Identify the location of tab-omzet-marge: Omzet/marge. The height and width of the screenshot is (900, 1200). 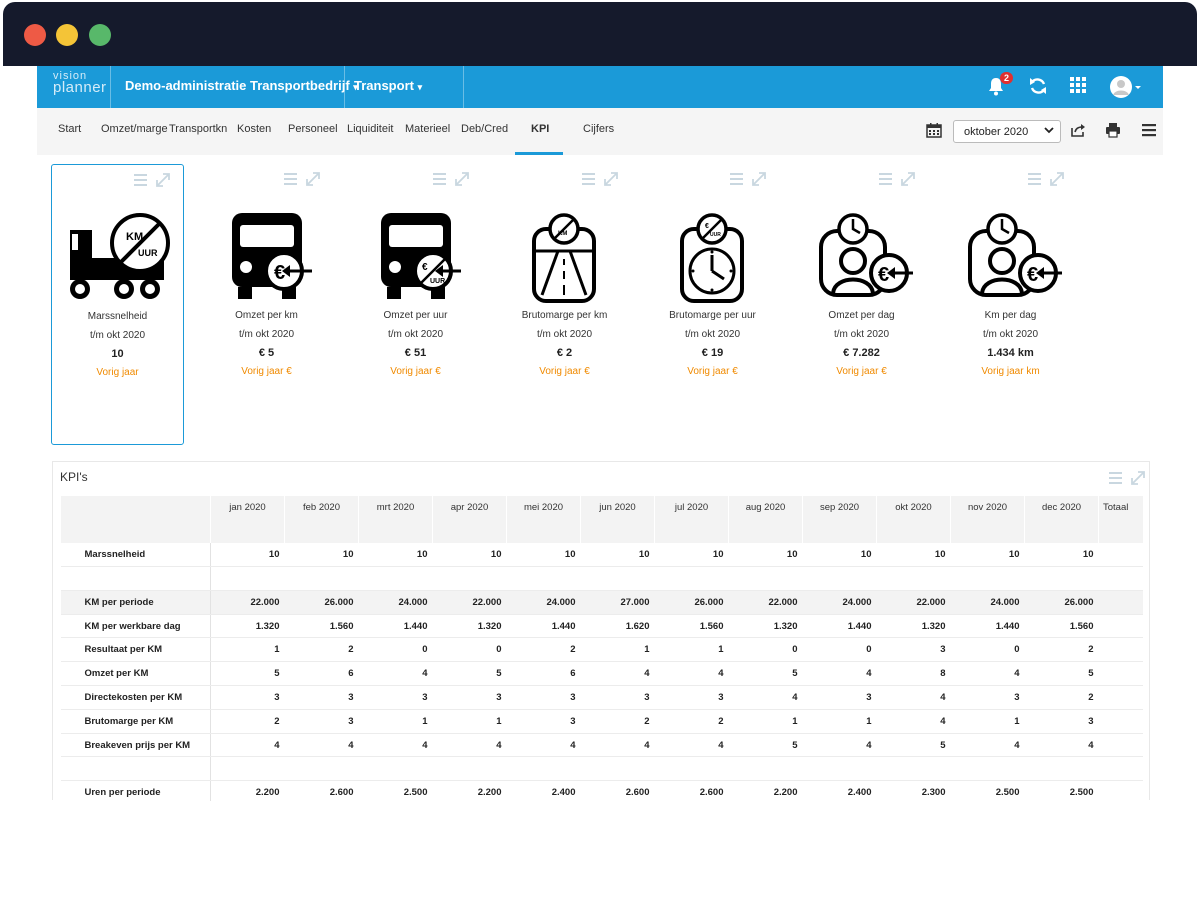
(134, 129).